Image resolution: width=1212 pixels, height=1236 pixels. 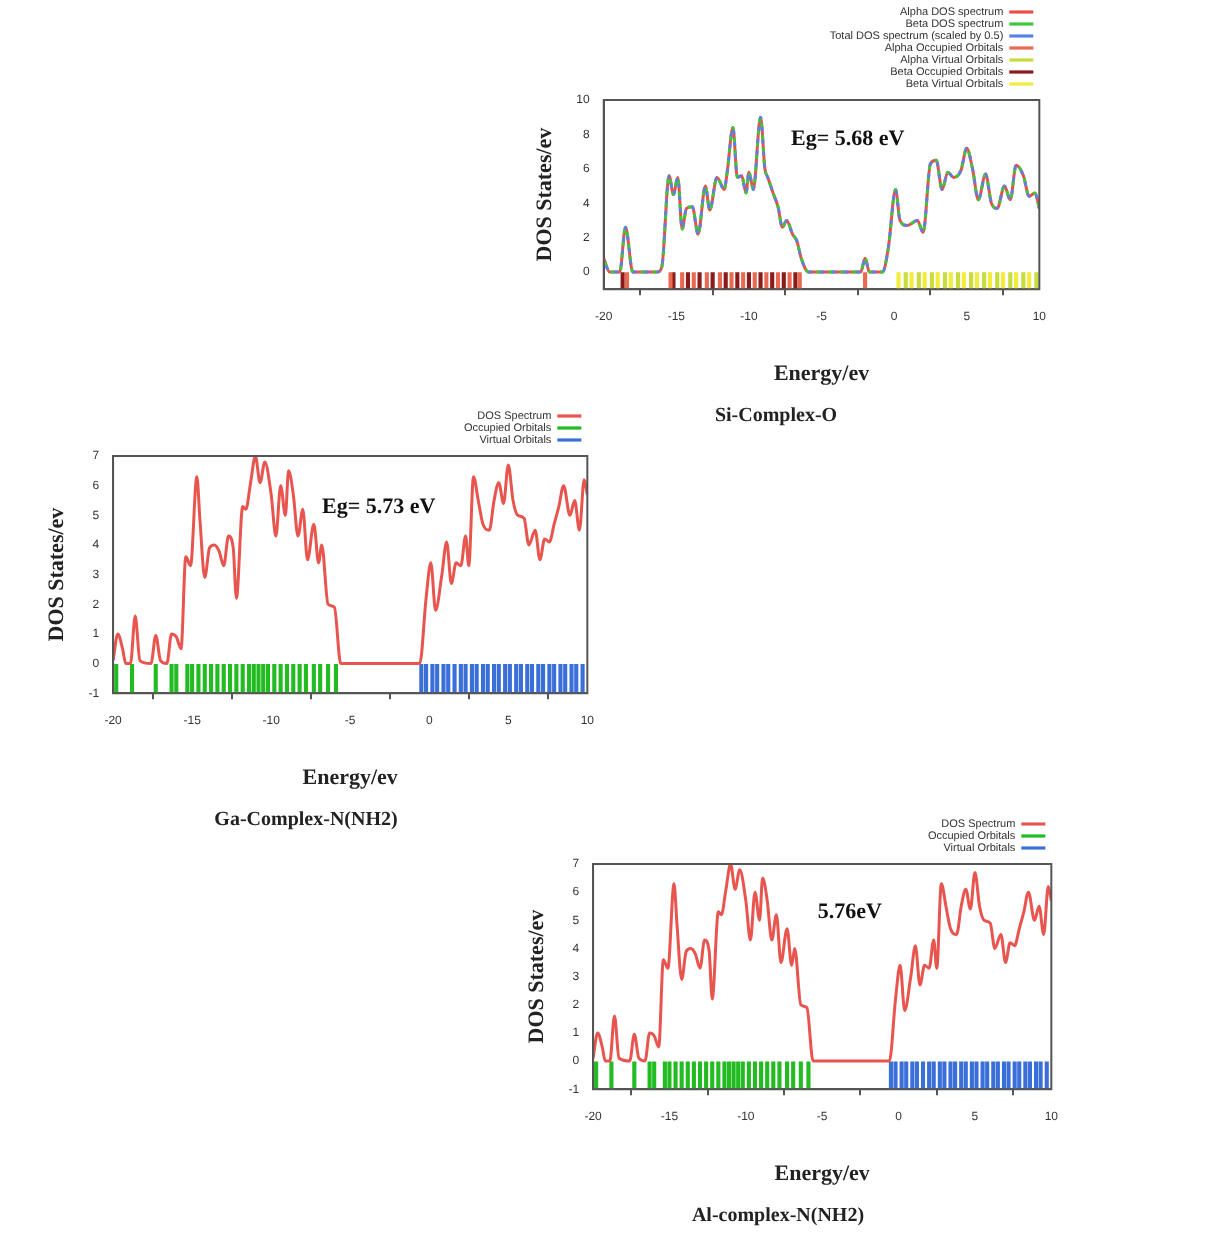 What do you see at coordinates (378, 506) in the screenshot?
I see `annotation: Eg= 5.73 eV` at bounding box center [378, 506].